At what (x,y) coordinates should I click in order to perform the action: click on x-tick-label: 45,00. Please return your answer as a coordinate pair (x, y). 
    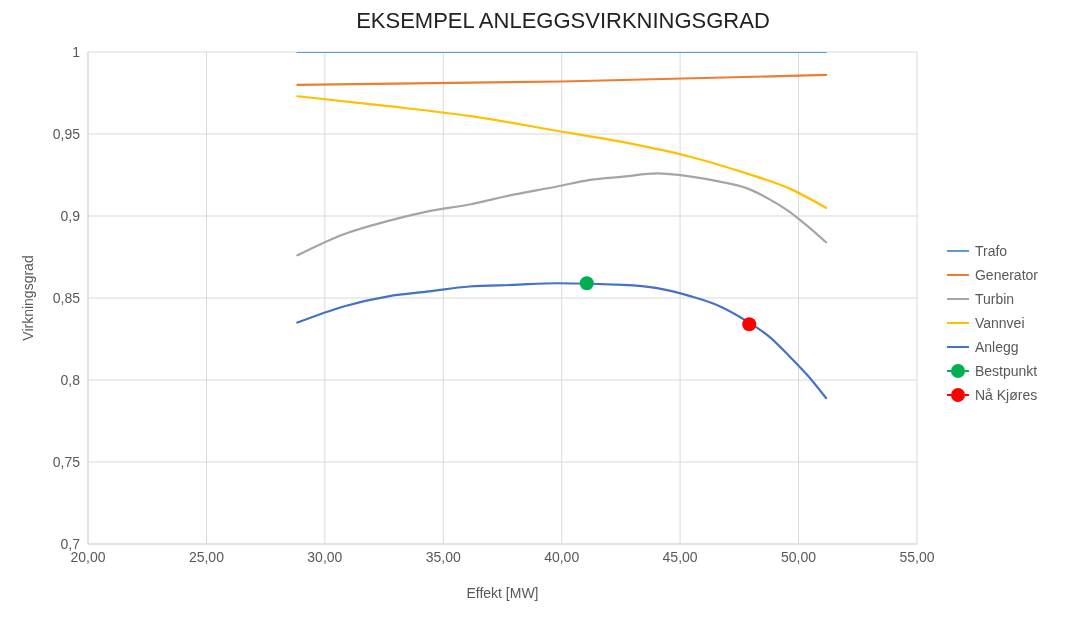
    Looking at the image, I should click on (680, 556).